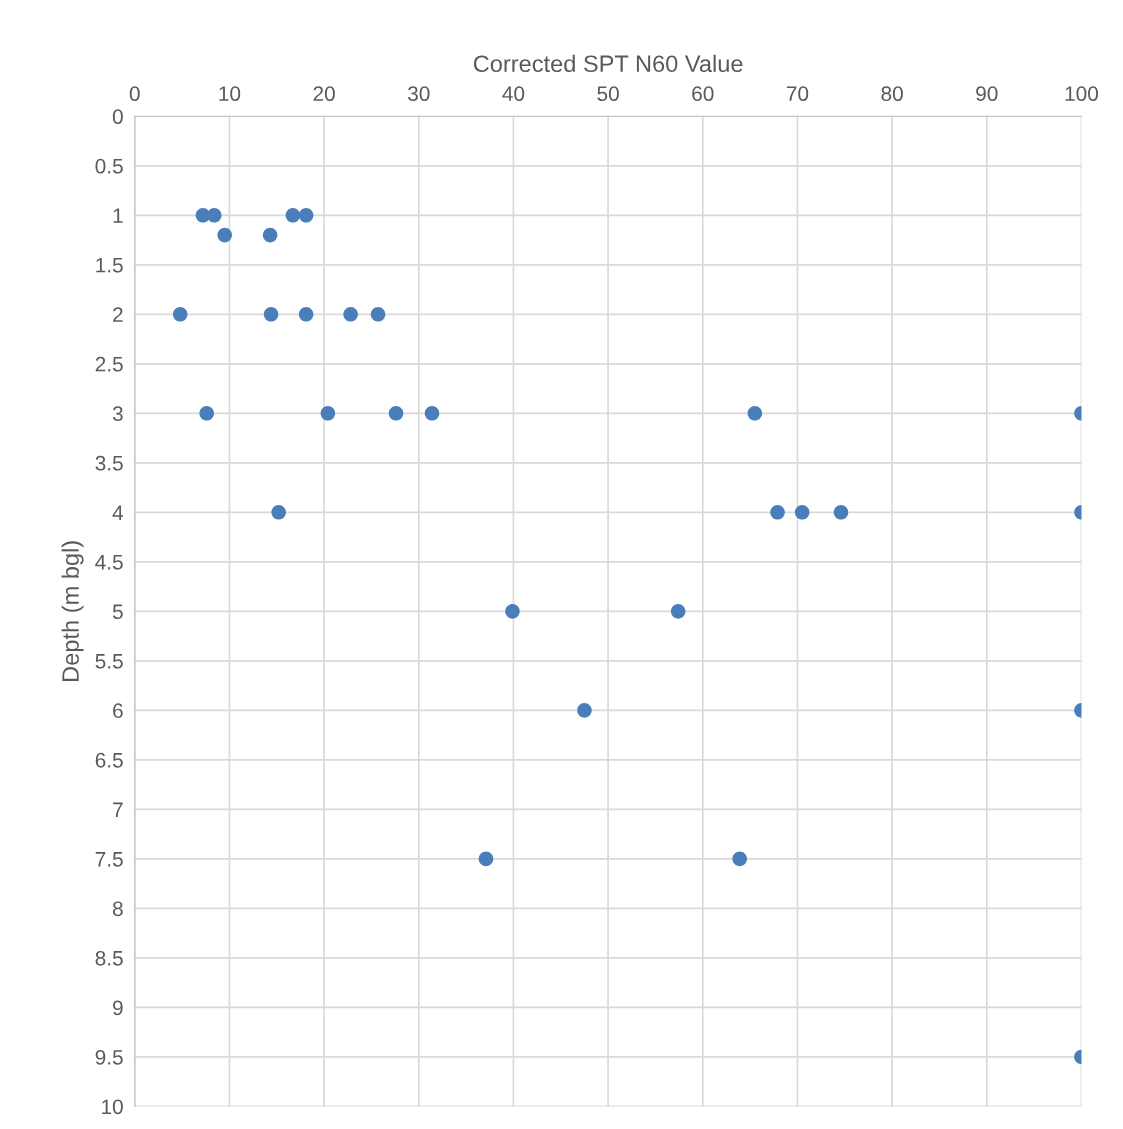 The image size is (1123, 1129). What do you see at coordinates (109, 1057) in the screenshot?
I see `y-tick-label: 9.5` at bounding box center [109, 1057].